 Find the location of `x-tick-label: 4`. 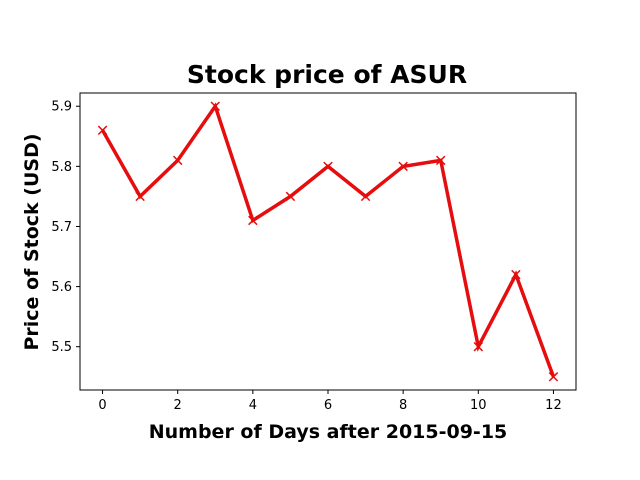

x-tick-label: 4 is located at coordinates (253, 405).